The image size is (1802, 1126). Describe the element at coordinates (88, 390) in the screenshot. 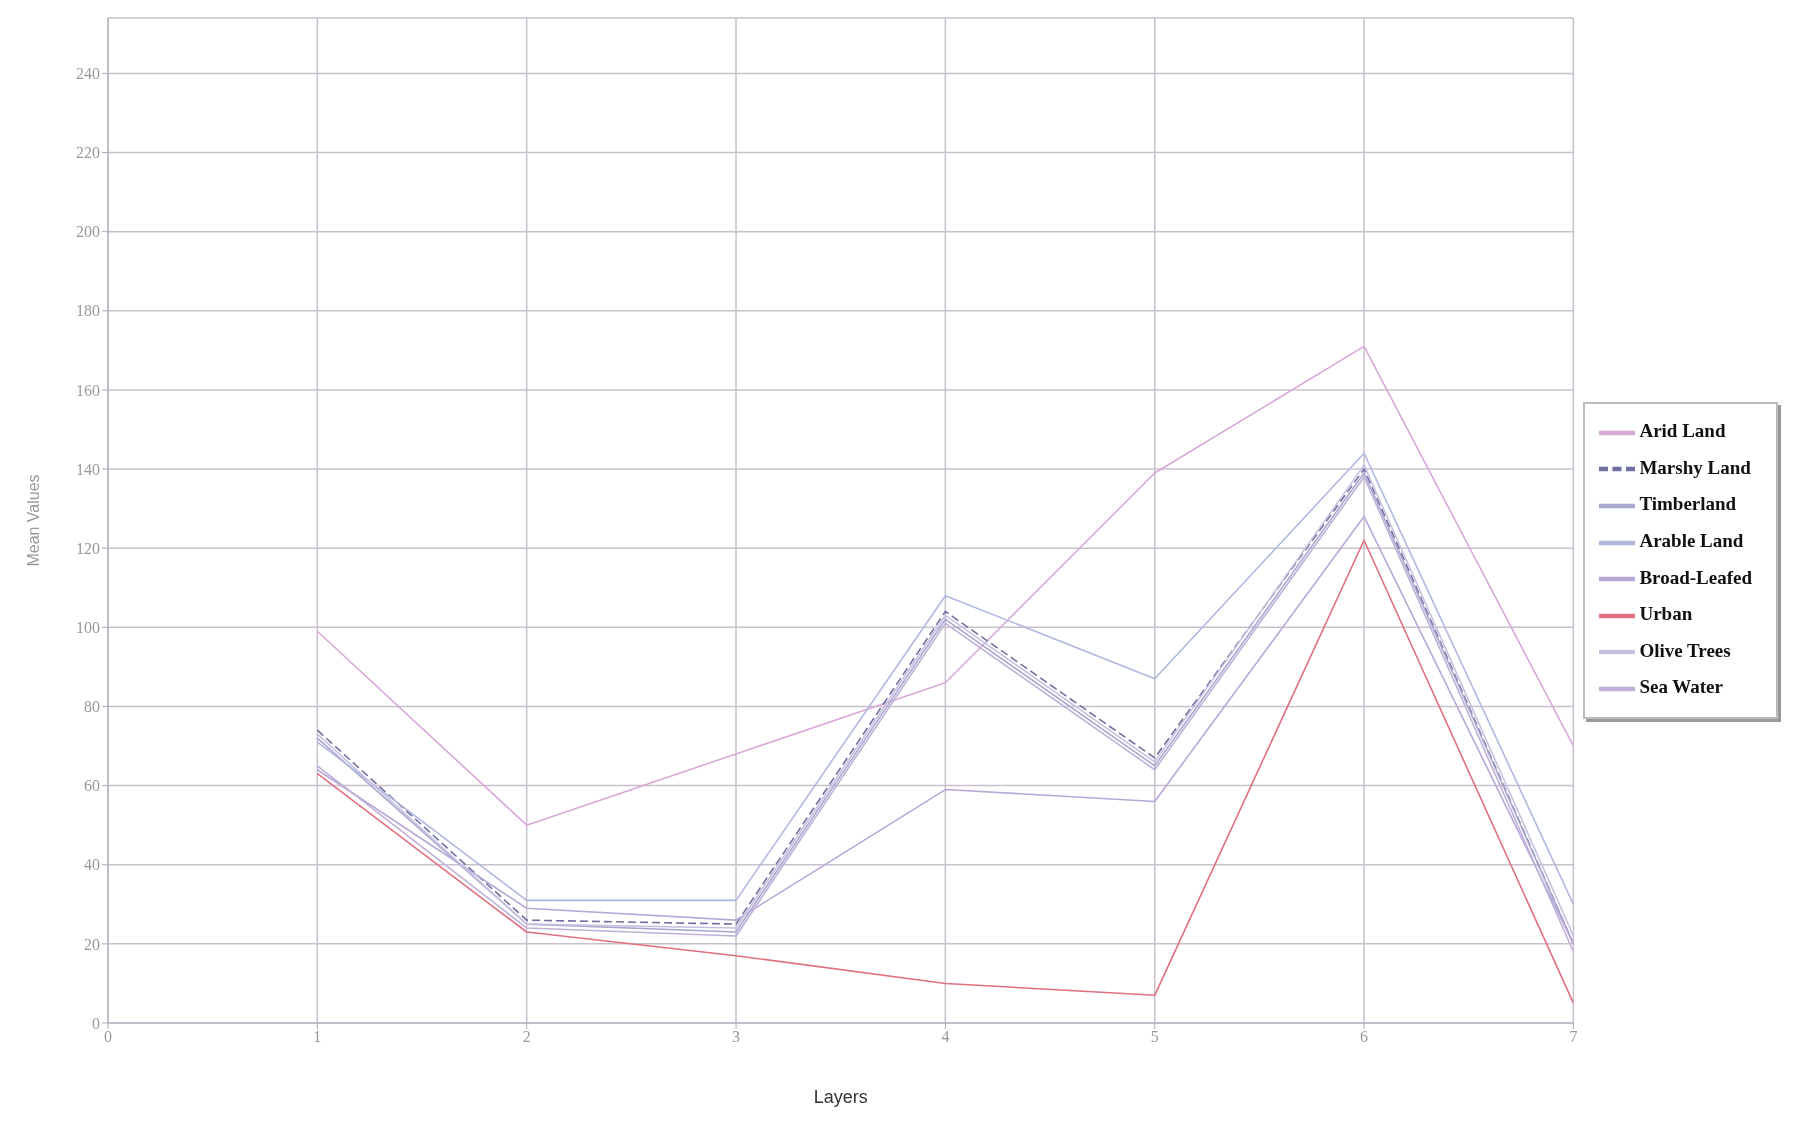

I see `y-tick-label: 160` at that location.